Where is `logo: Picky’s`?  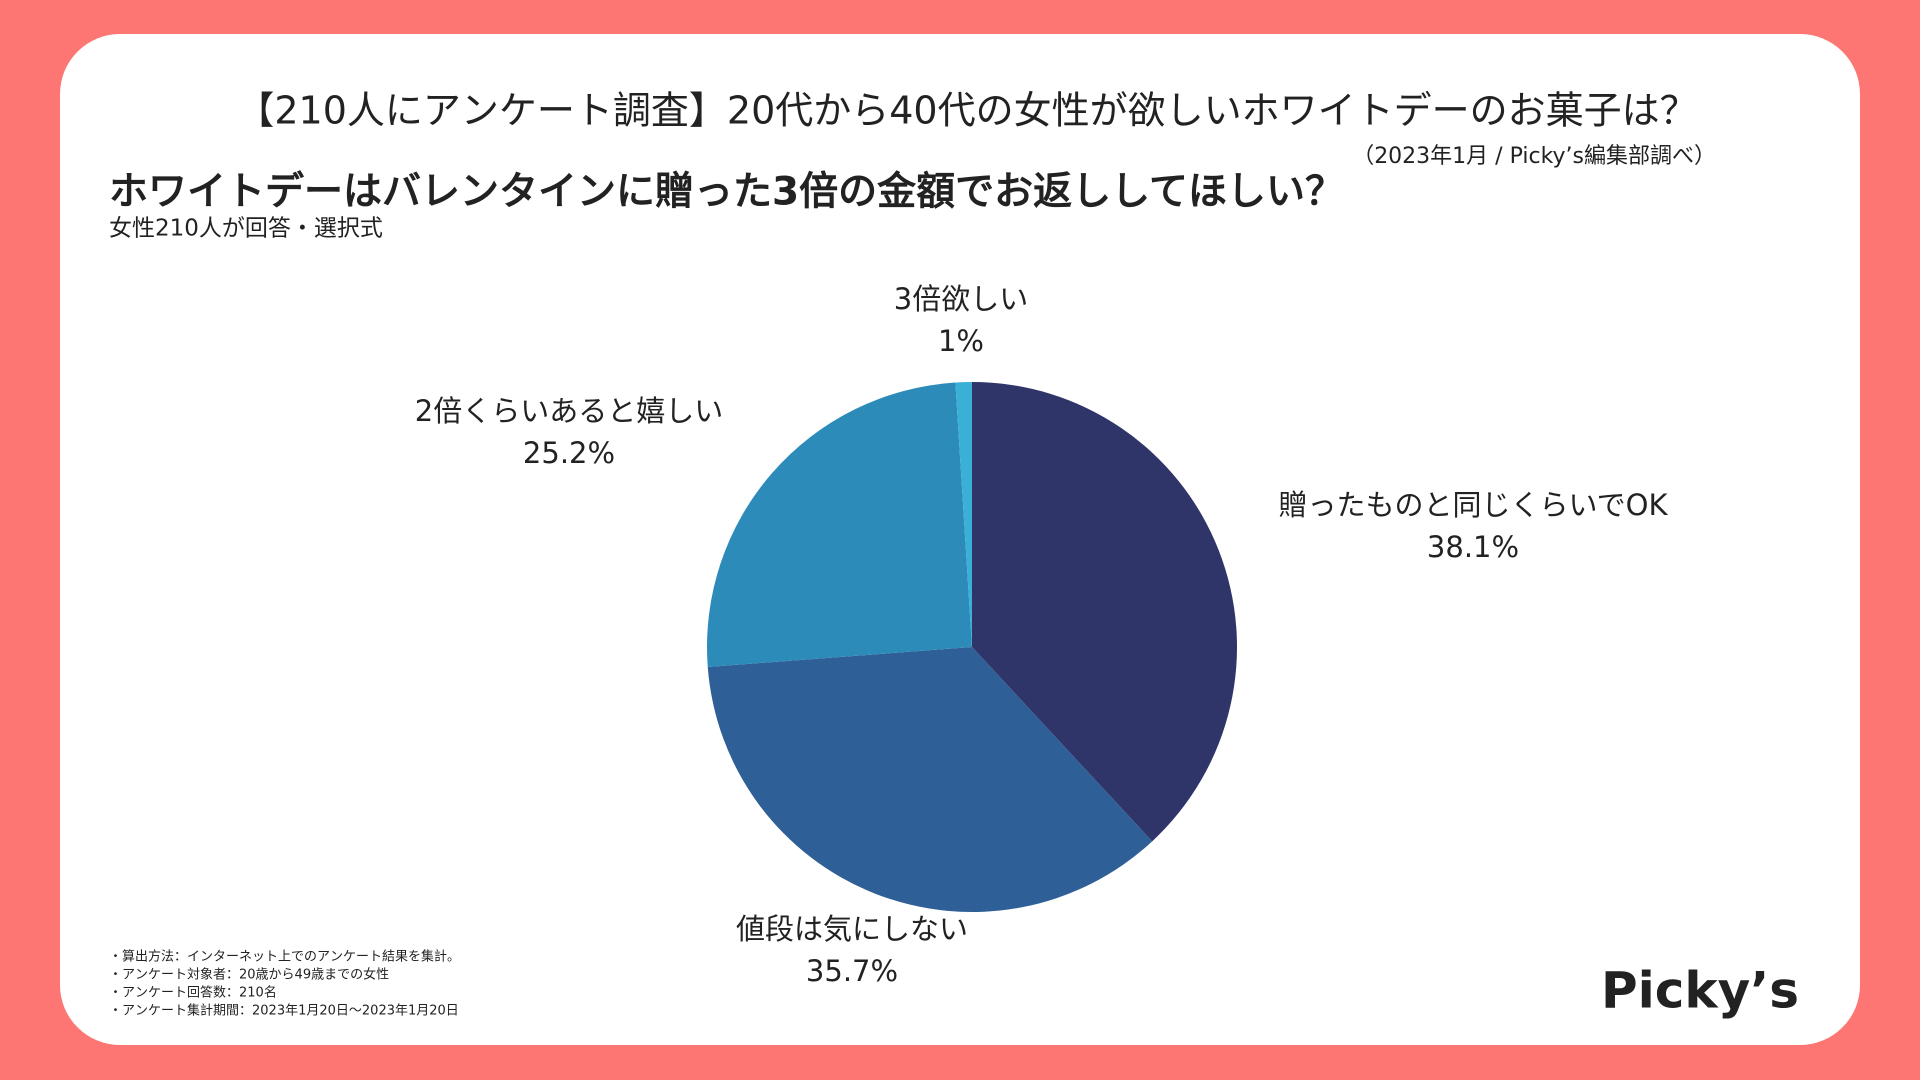 logo: Picky’s is located at coordinates (1700, 991).